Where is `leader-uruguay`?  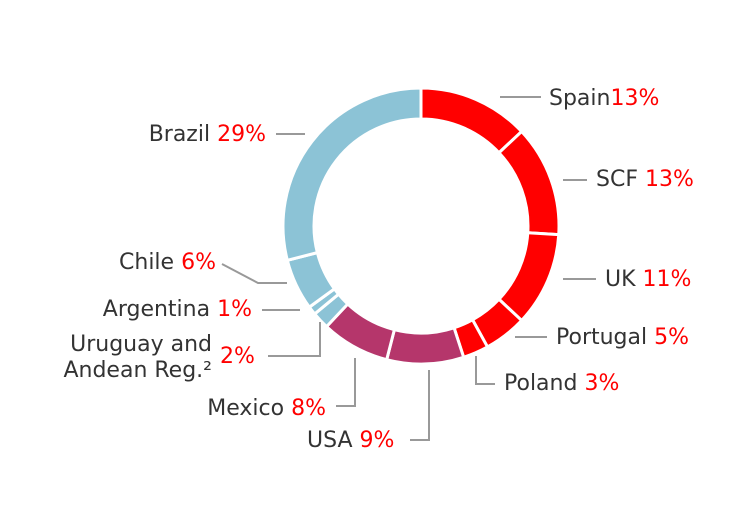 leader-uruguay is located at coordinates (294, 339).